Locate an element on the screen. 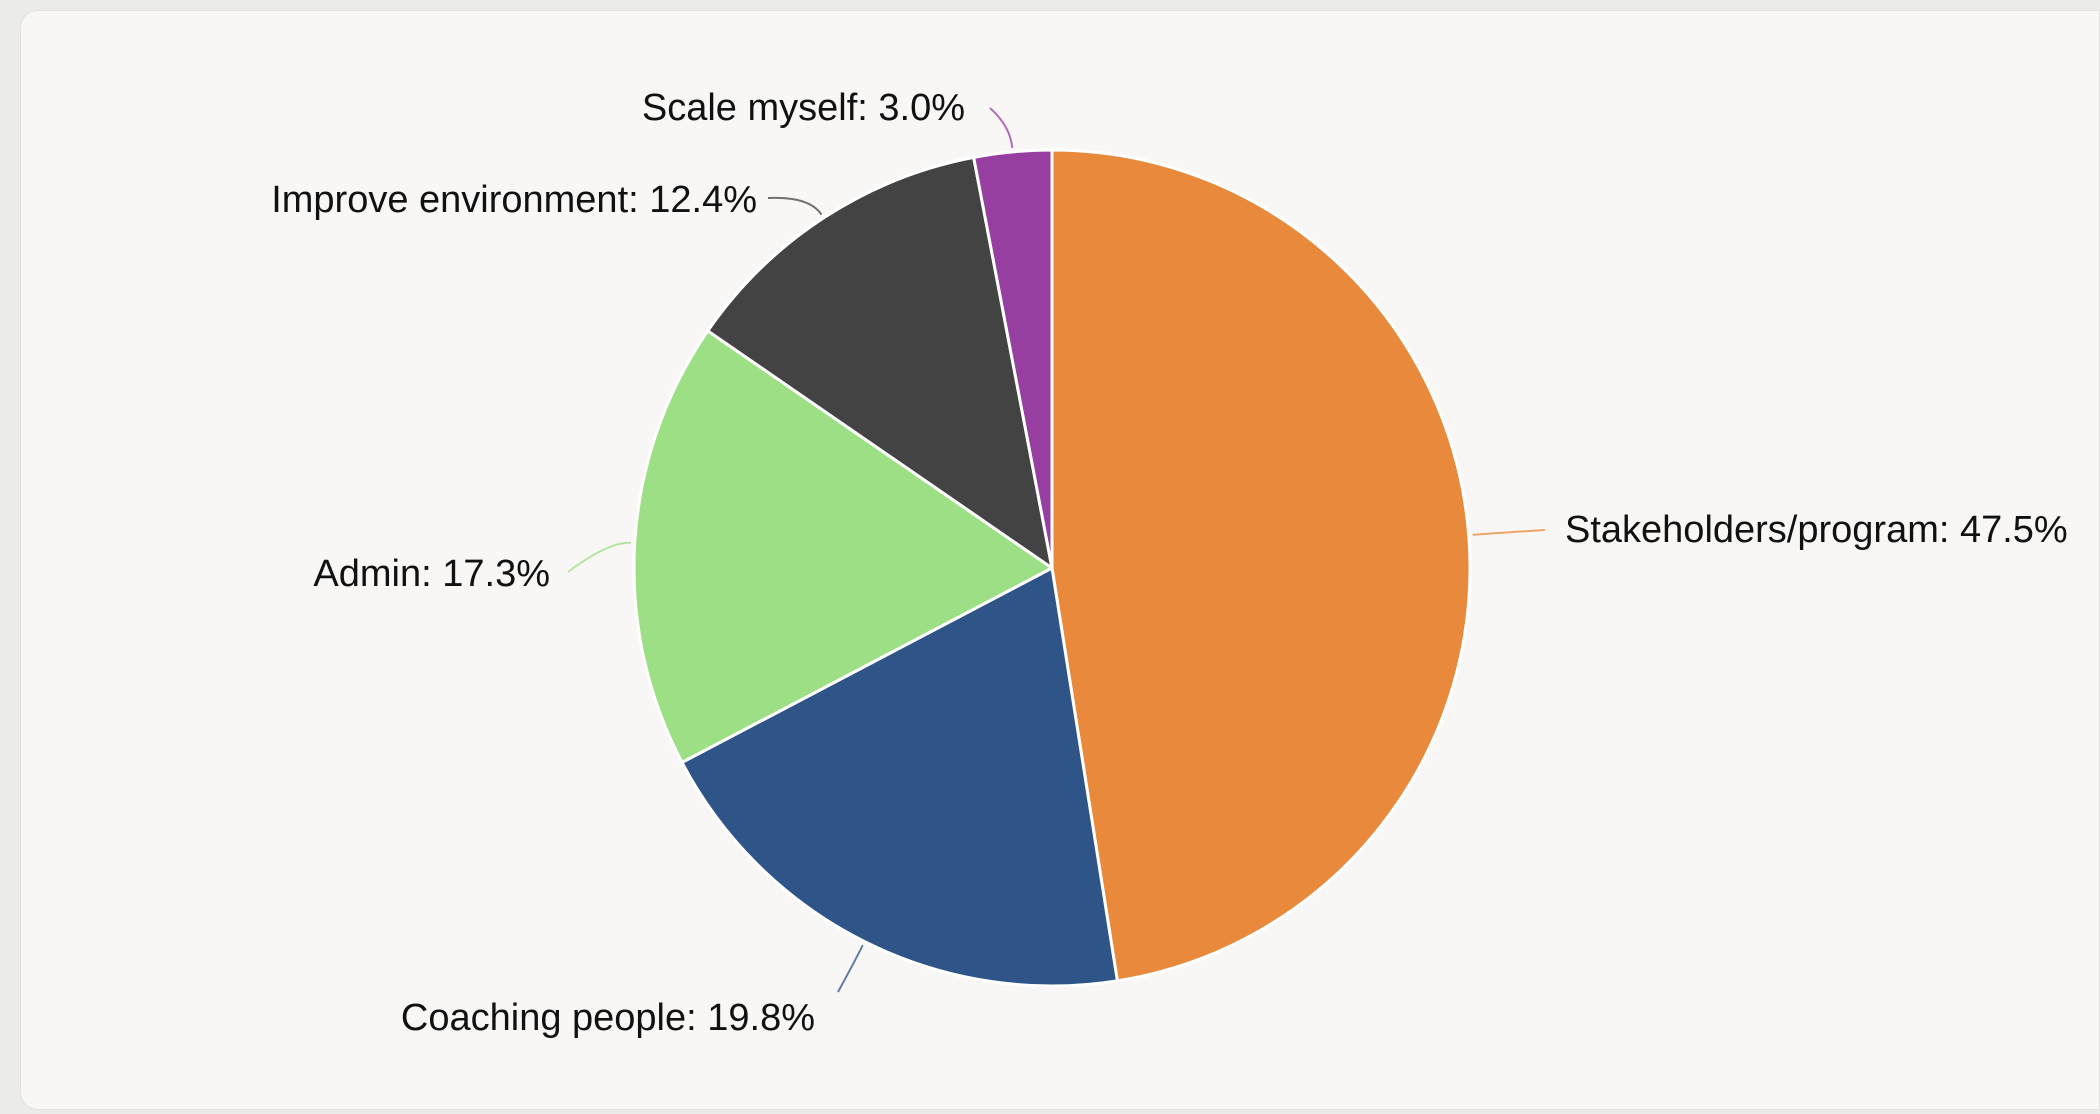 The width and height of the screenshot is (2100, 1114). leader-line-stakeholders-program is located at coordinates (1509, 532).